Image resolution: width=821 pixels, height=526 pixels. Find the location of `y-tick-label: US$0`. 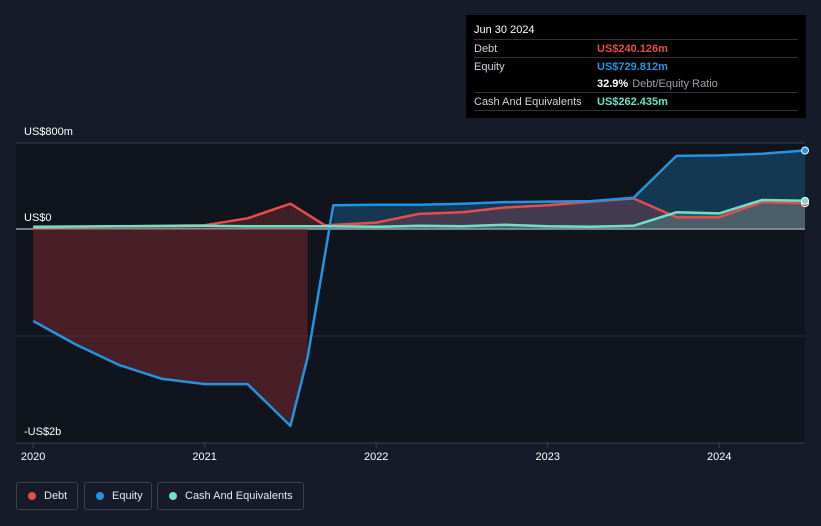

y-tick-label: US$0 is located at coordinates (38, 218).